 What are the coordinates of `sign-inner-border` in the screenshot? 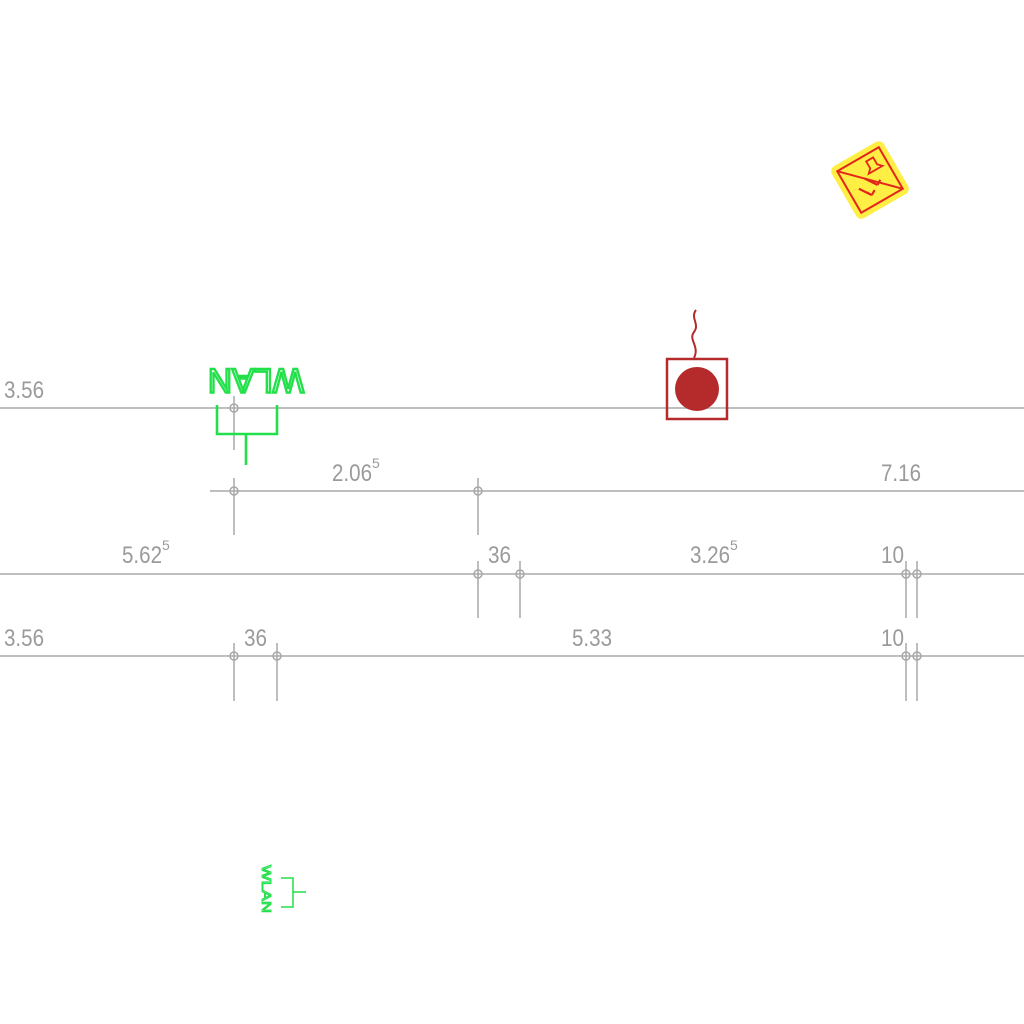 It's located at (870, 180).